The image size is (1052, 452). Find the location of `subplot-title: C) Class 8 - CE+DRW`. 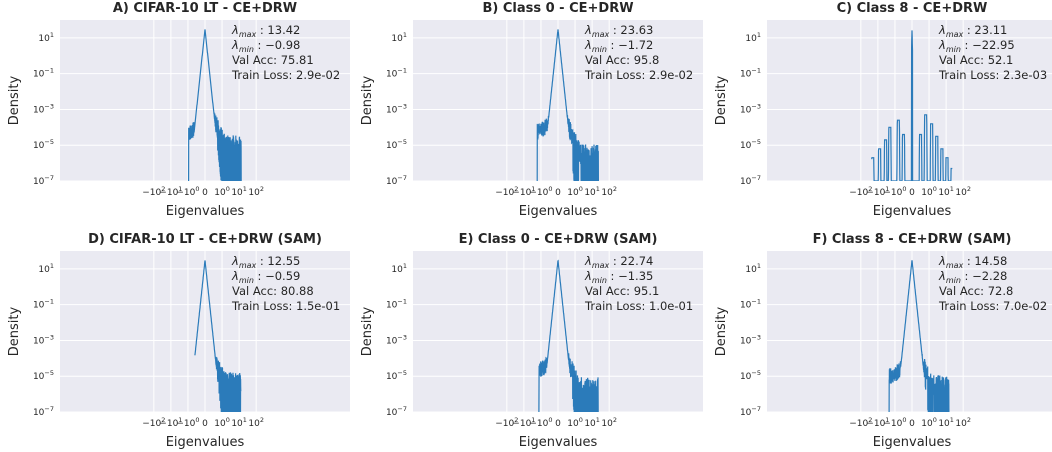

subplot-title: C) Class 8 - CE+DRW is located at coordinates (912, 8).